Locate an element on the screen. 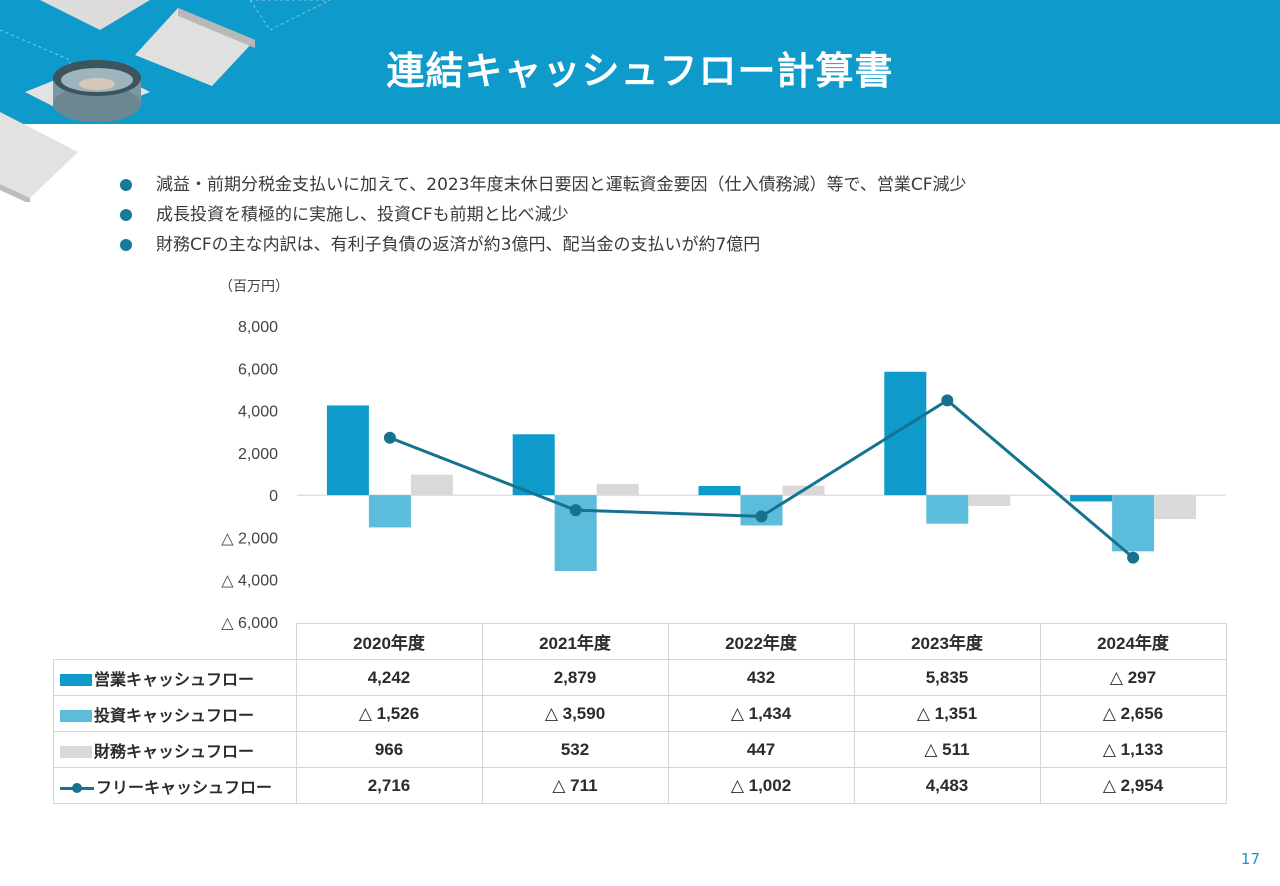 This screenshot has width=1280, height=886. page-number: 17 is located at coordinates (1250, 859).